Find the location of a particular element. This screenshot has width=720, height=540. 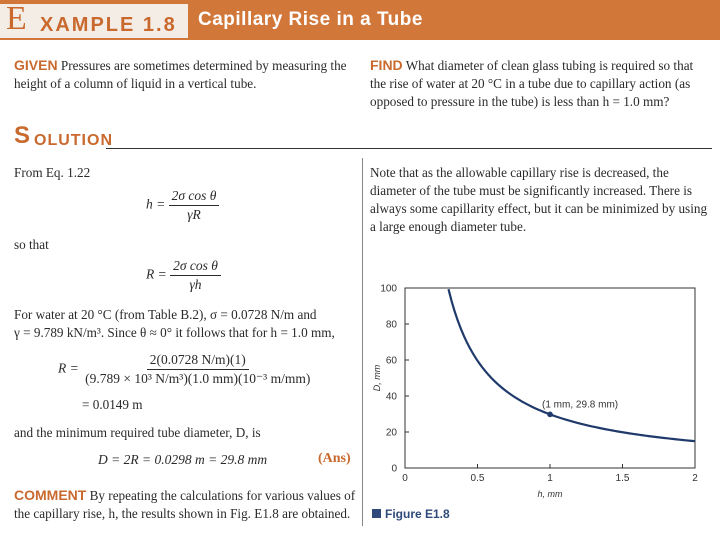

figure-caption: Figure E1.8 is located at coordinates (411, 514).